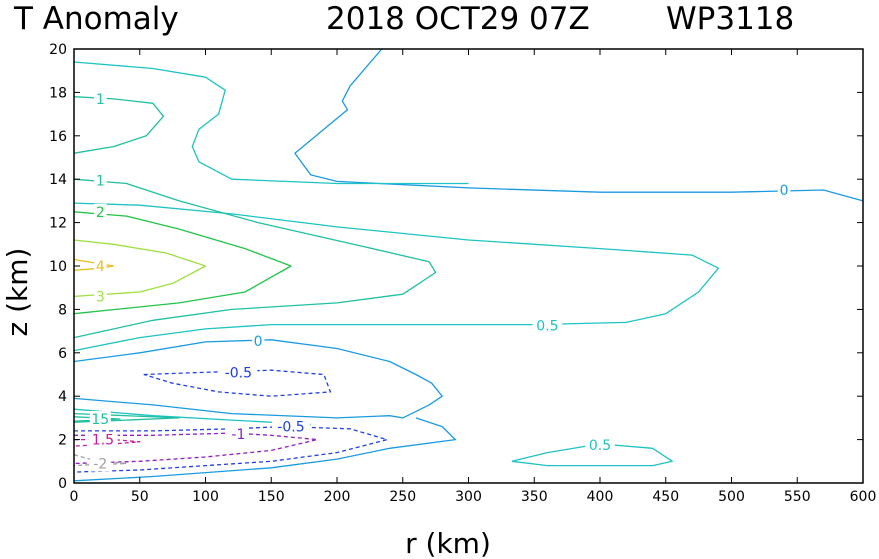 The width and height of the screenshot is (879, 559). I want to click on x-tick-label: 500, so click(731, 497).